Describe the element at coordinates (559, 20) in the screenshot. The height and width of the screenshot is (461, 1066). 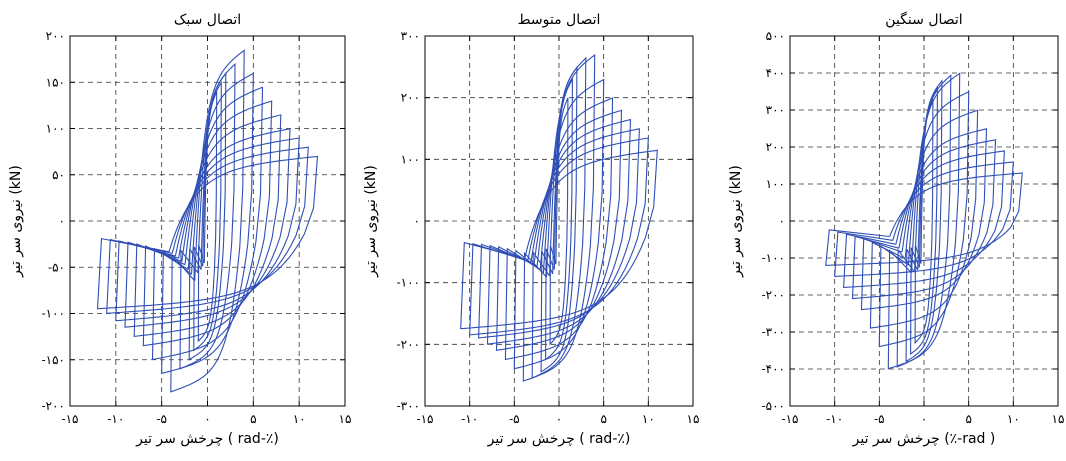
I see `chart-title: اتصال متوسط` at that location.